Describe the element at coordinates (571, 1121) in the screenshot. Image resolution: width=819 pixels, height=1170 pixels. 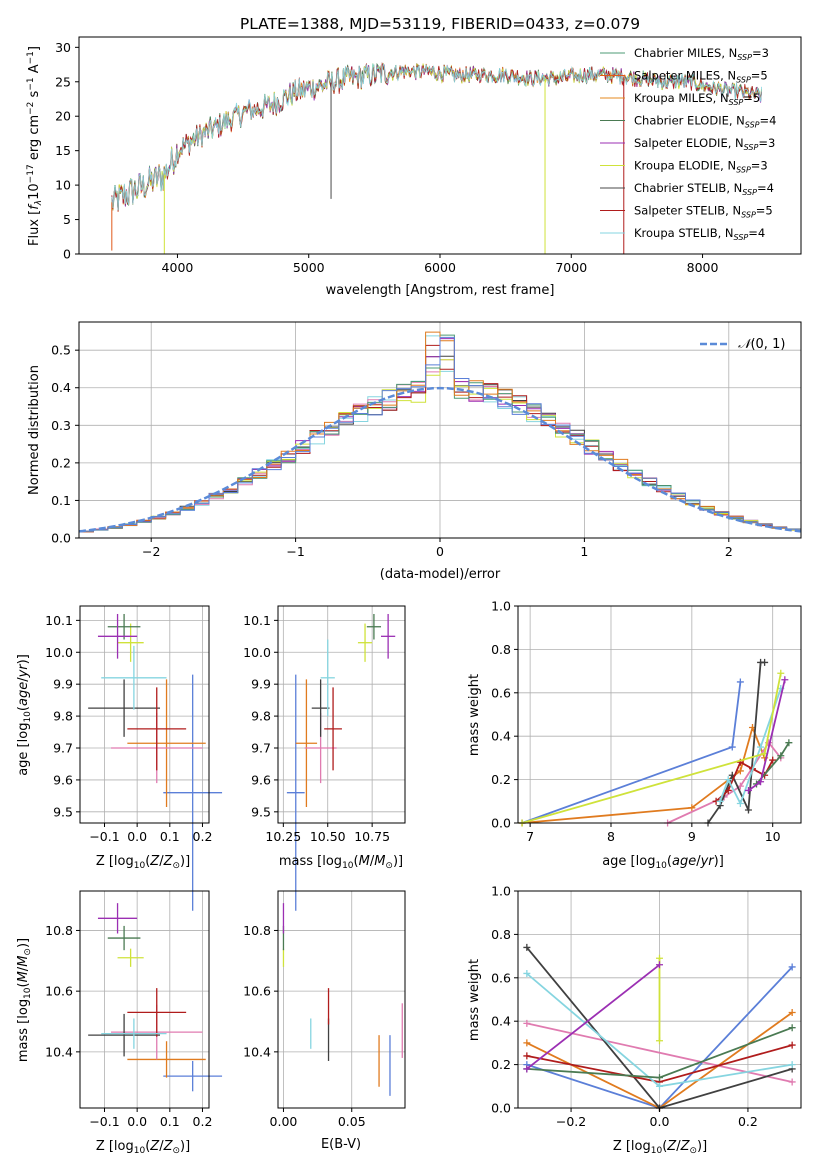
I see `xtick-label: −0.2` at that location.